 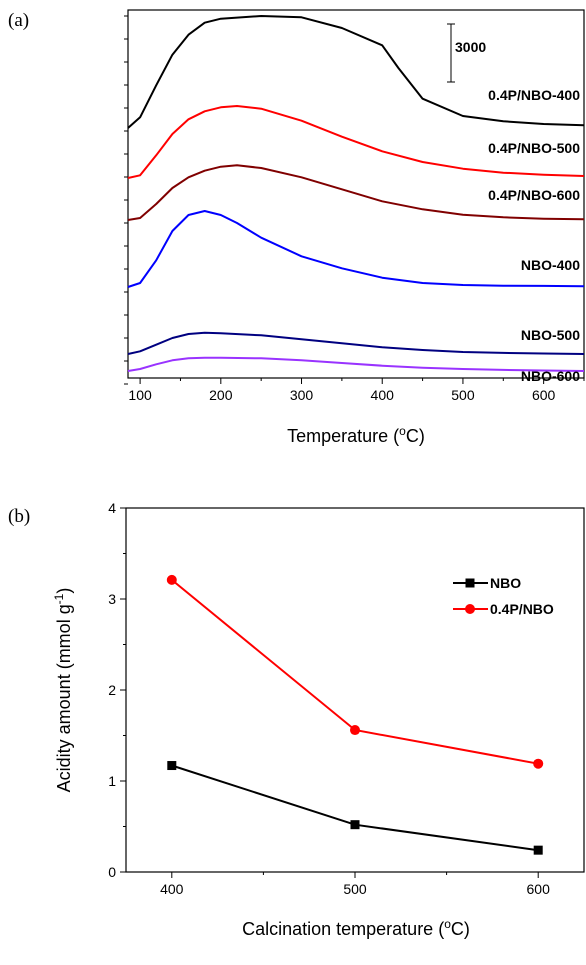 What do you see at coordinates (383, 395) in the screenshot?
I see `x-tick-label-a: 400` at bounding box center [383, 395].